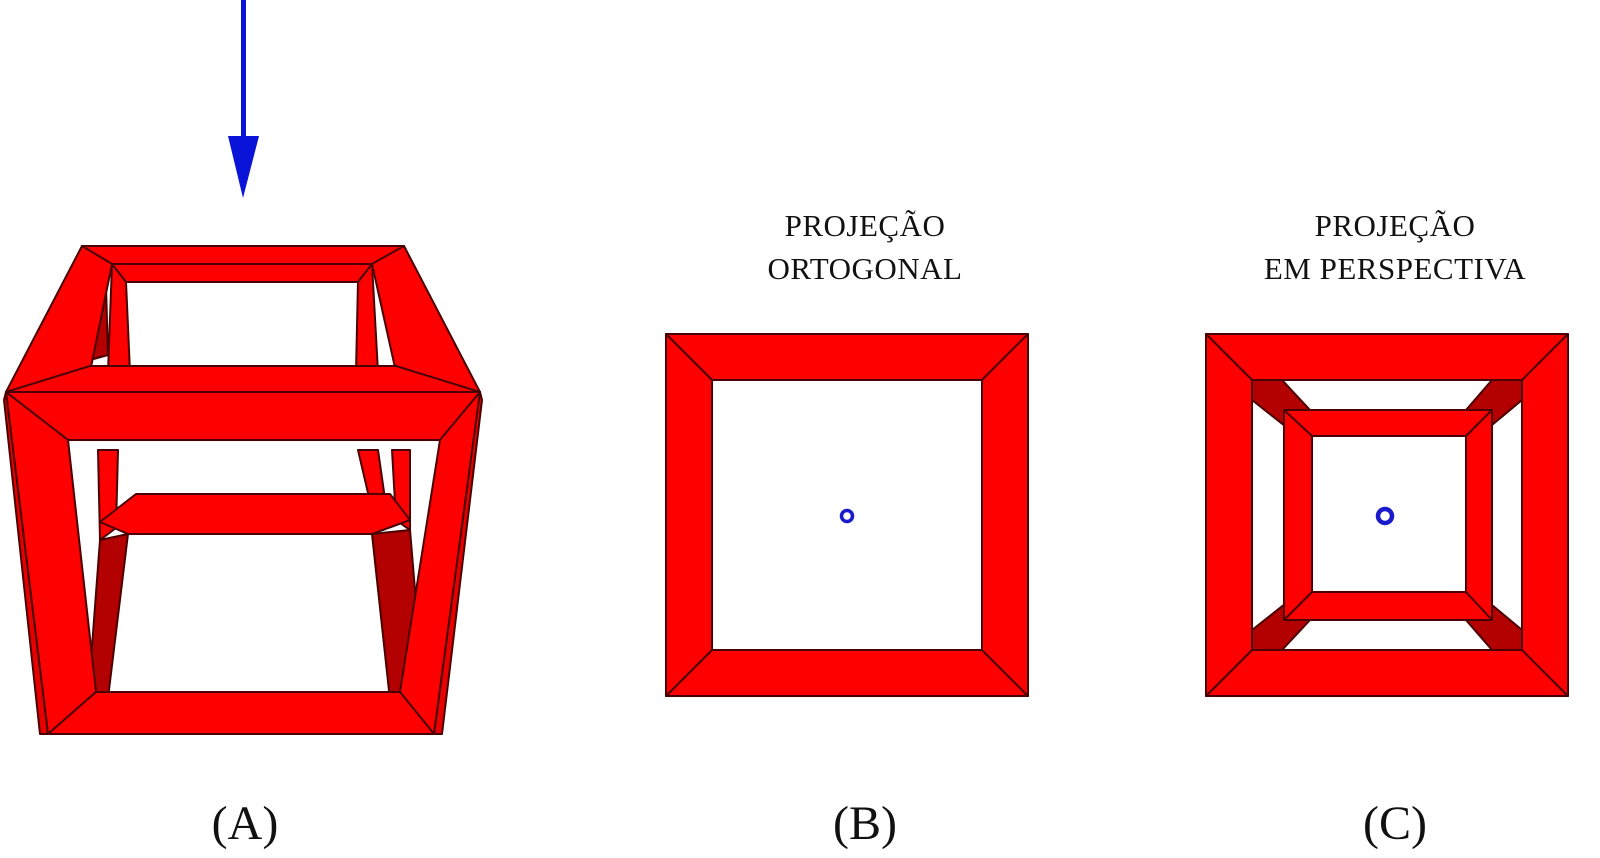 The width and height of the screenshot is (1600, 858). Describe the element at coordinates (241, 713) in the screenshot. I see `bottom-front-bar` at that location.